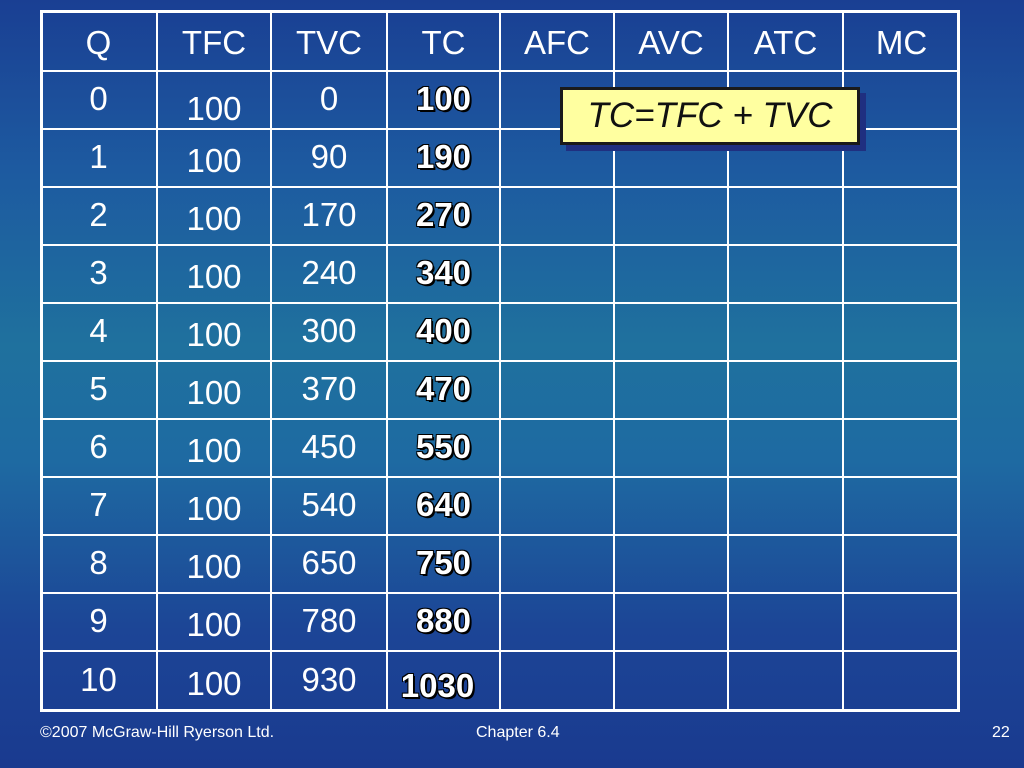 The height and width of the screenshot is (768, 1024). I want to click on tc-cell: 750, so click(443, 562).